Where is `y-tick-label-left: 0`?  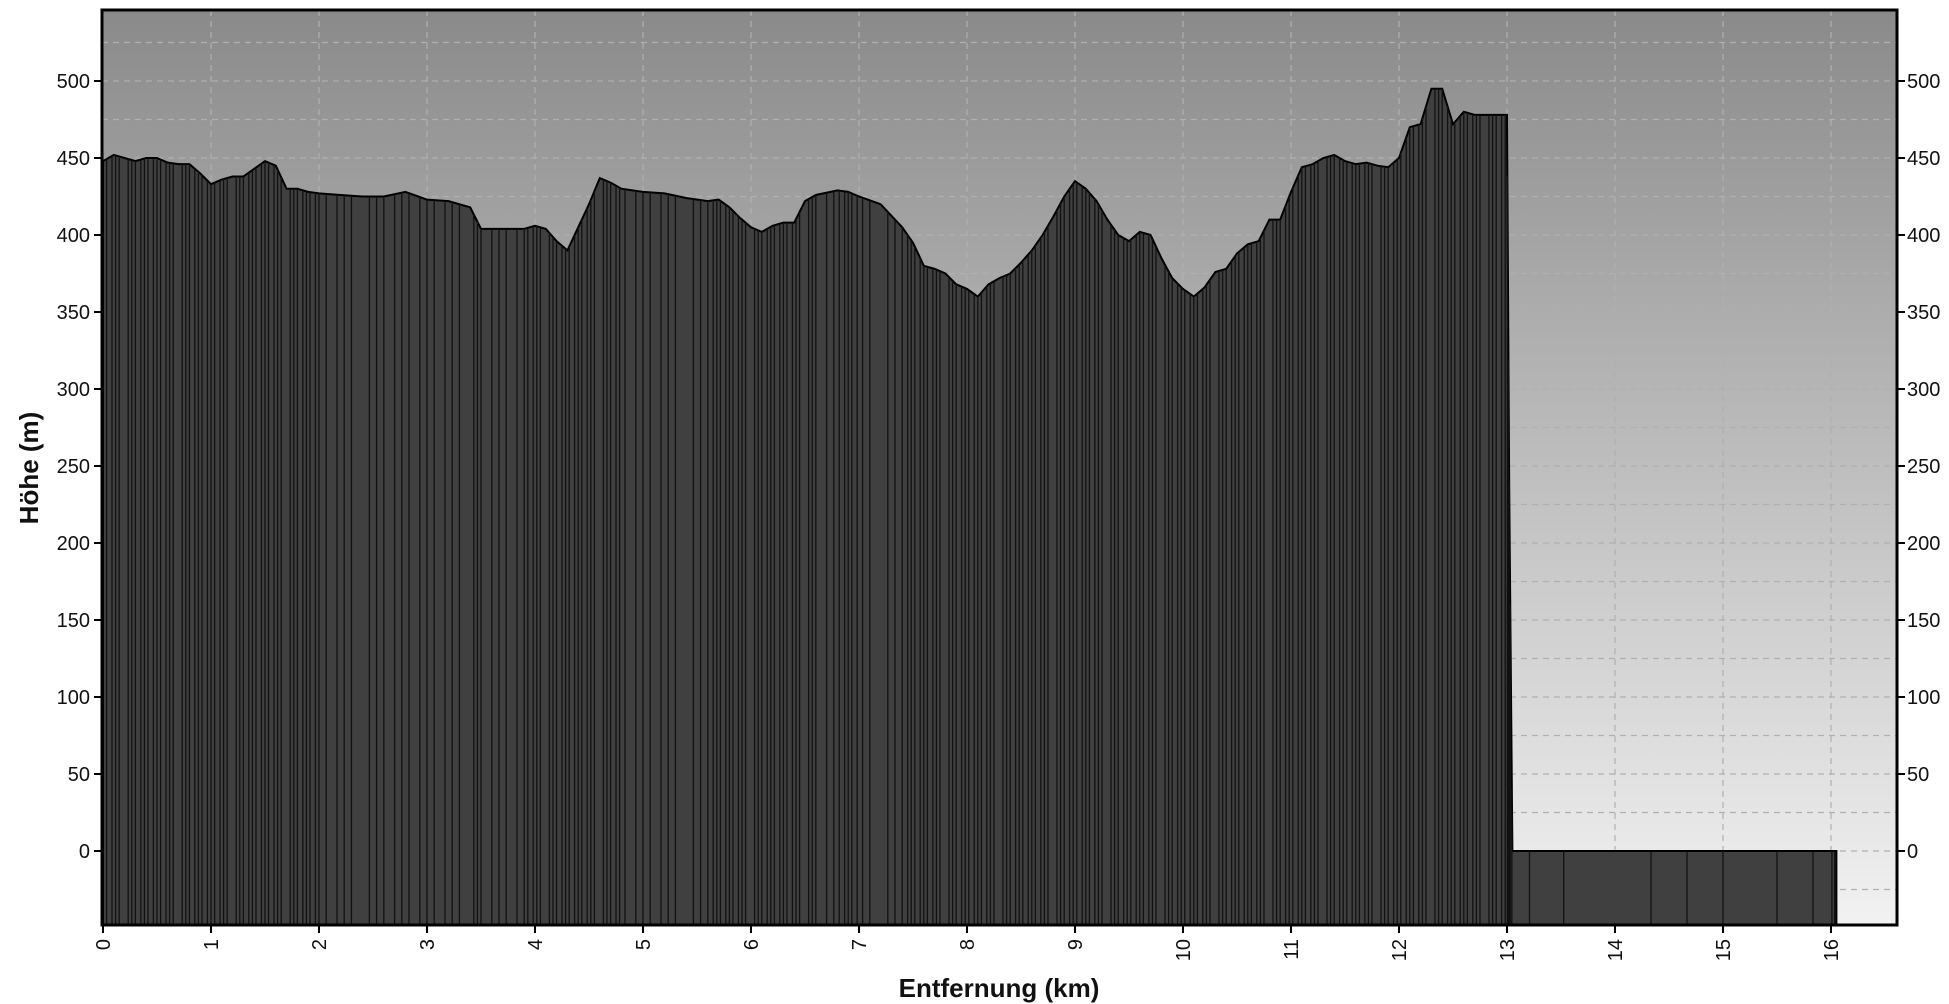 y-tick-label-left: 0 is located at coordinates (84, 852).